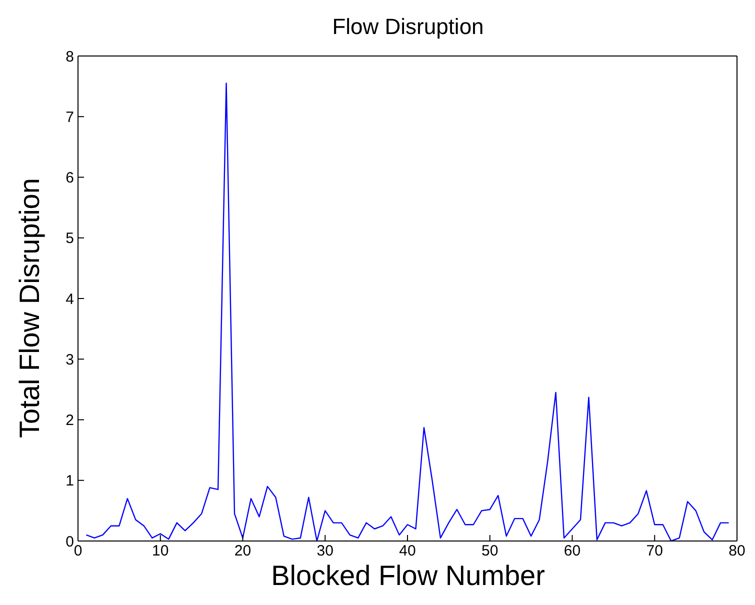 This screenshot has width=755, height=605. Describe the element at coordinates (70, 359) in the screenshot. I see `y-tick-label: 3` at that location.